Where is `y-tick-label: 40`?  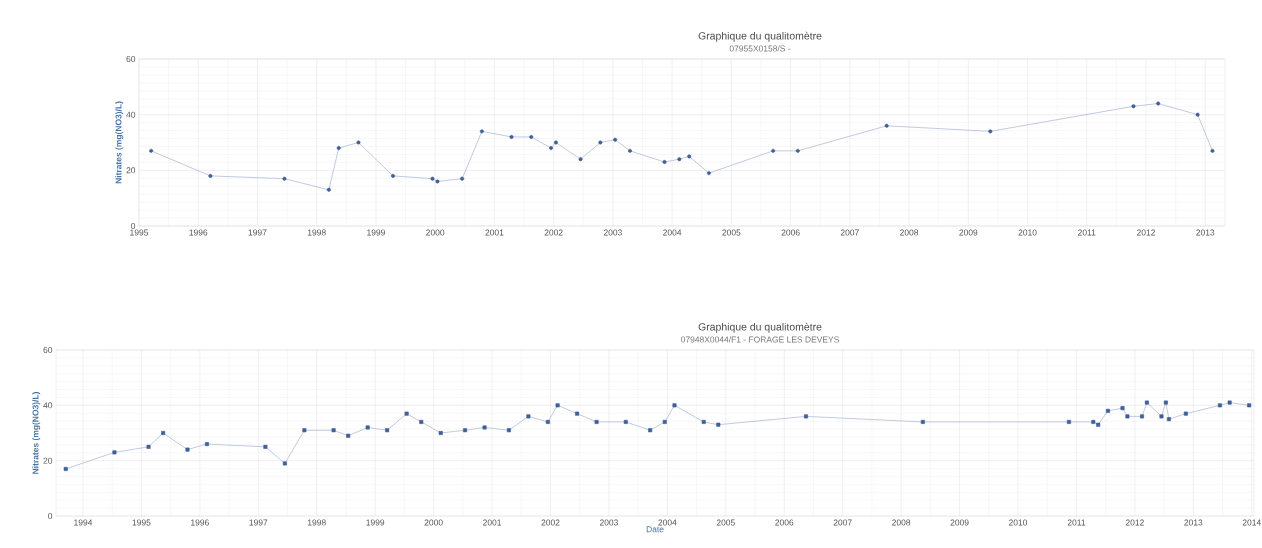 y-tick-label: 40 is located at coordinates (131, 114).